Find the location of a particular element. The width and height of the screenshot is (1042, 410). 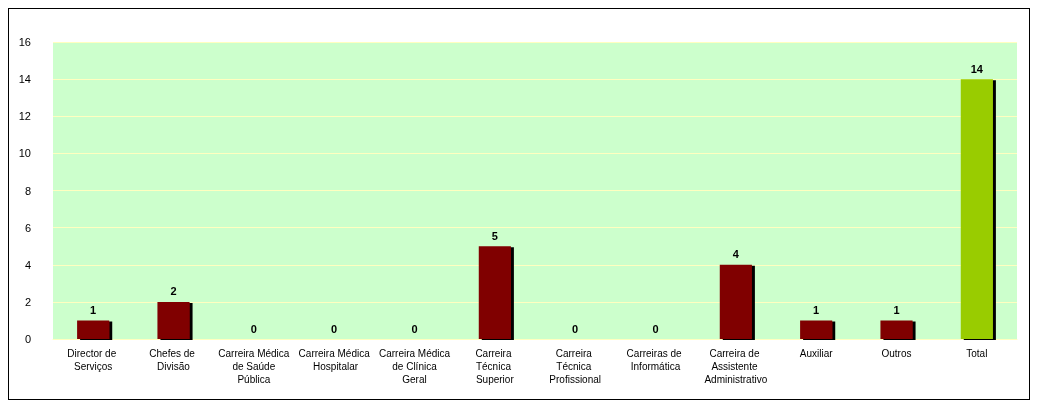

x-tick-label: Total is located at coordinates (977, 353).